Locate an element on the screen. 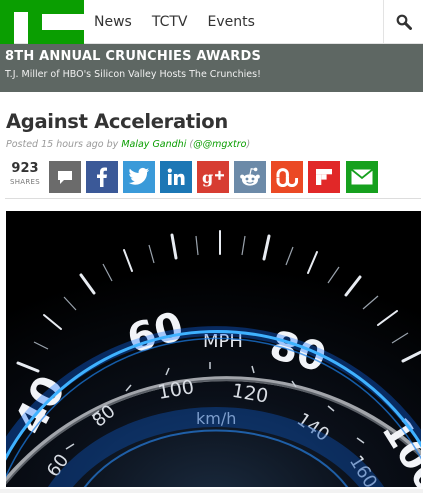 Image resolution: width=423 pixels, height=493 pixels. facebook-share-button is located at coordinates (102, 177).